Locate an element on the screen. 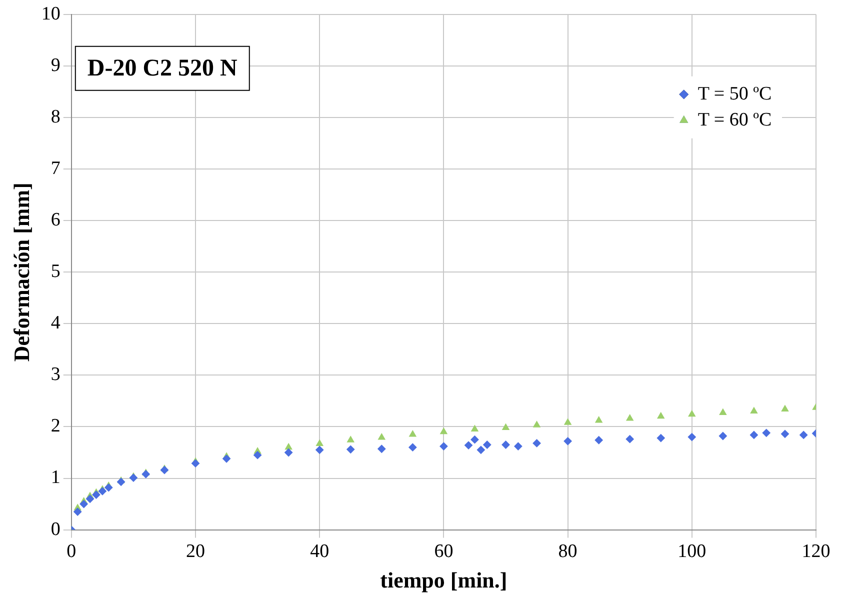  y-tick-label: 8 is located at coordinates (55, 117).